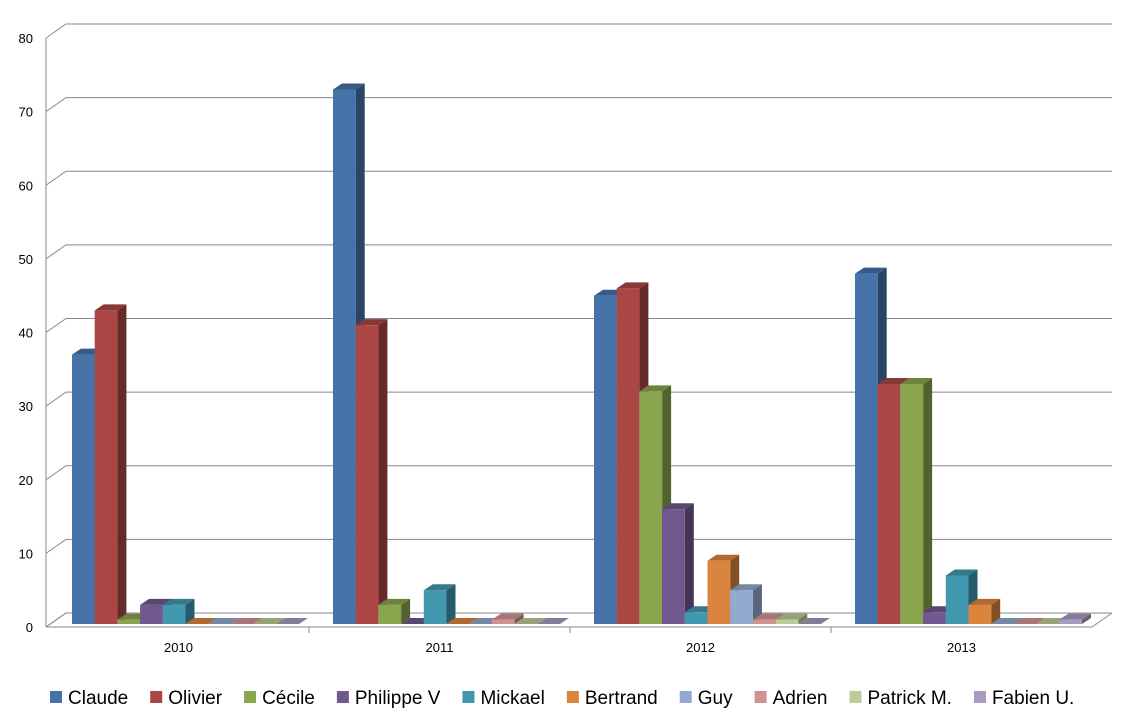 This screenshot has width=1135, height=720. What do you see at coordinates (26, 406) in the screenshot?
I see `y-tick-label: 30` at bounding box center [26, 406].